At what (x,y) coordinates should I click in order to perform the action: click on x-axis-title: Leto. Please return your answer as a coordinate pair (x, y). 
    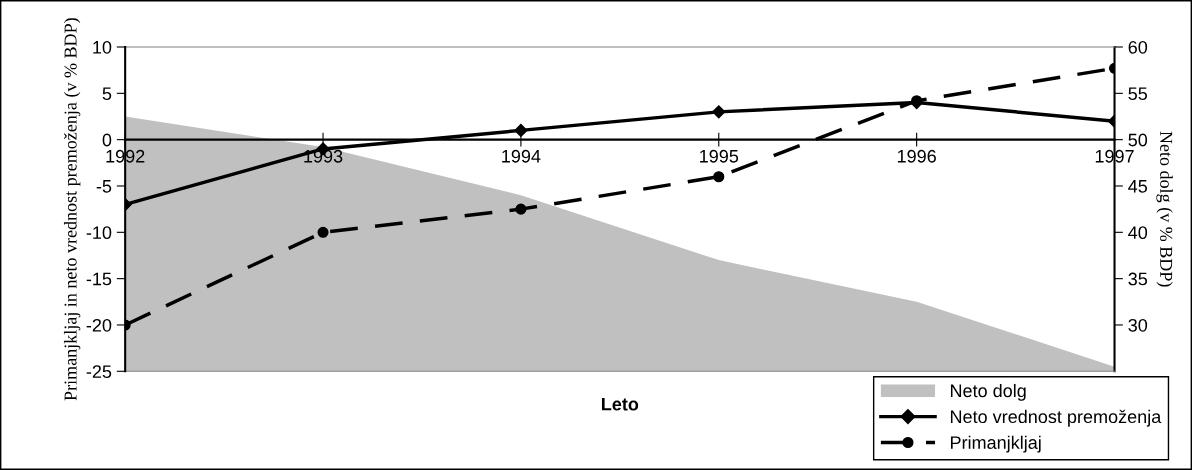
    Looking at the image, I should click on (620, 404).